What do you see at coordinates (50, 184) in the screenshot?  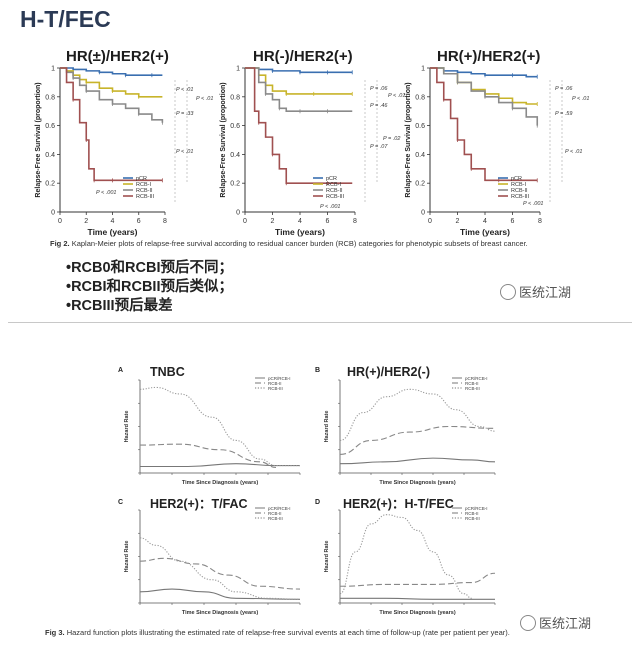 I see `y-tick-label-1: 0.2` at bounding box center [50, 184].